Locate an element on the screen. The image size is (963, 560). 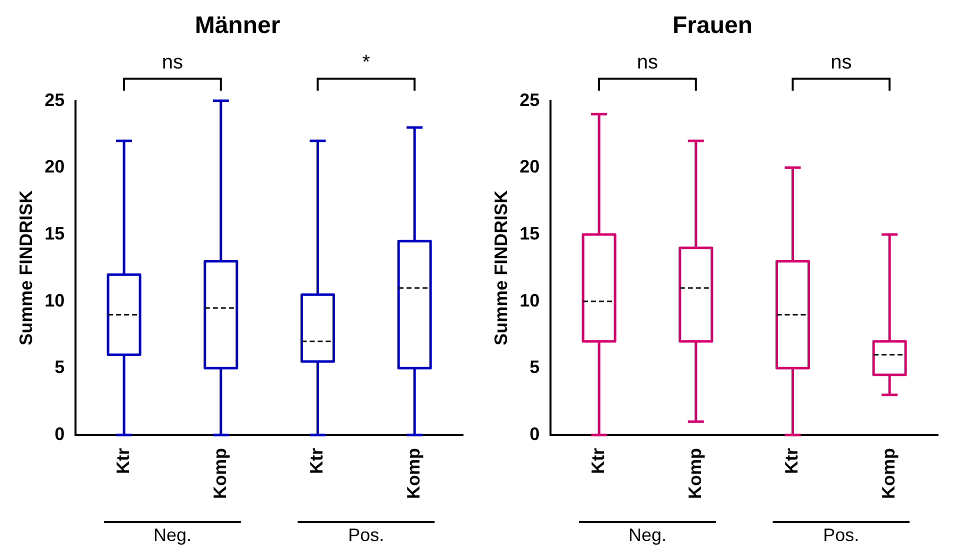
chart-title: Männer is located at coordinates (237, 26).